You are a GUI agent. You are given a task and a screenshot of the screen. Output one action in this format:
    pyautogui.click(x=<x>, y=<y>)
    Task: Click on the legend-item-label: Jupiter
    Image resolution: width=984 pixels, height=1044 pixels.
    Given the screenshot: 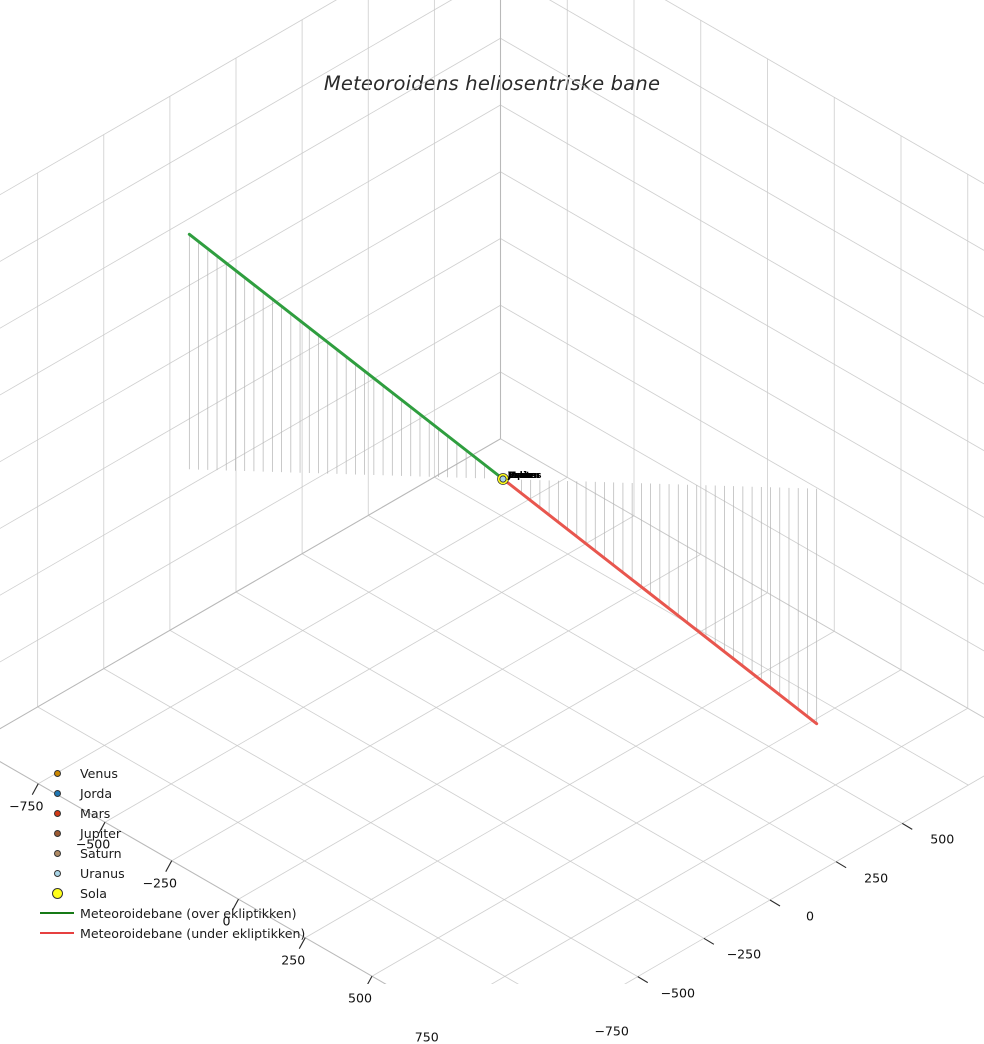 What is the action you would take?
    pyautogui.click(x=98, y=833)
    